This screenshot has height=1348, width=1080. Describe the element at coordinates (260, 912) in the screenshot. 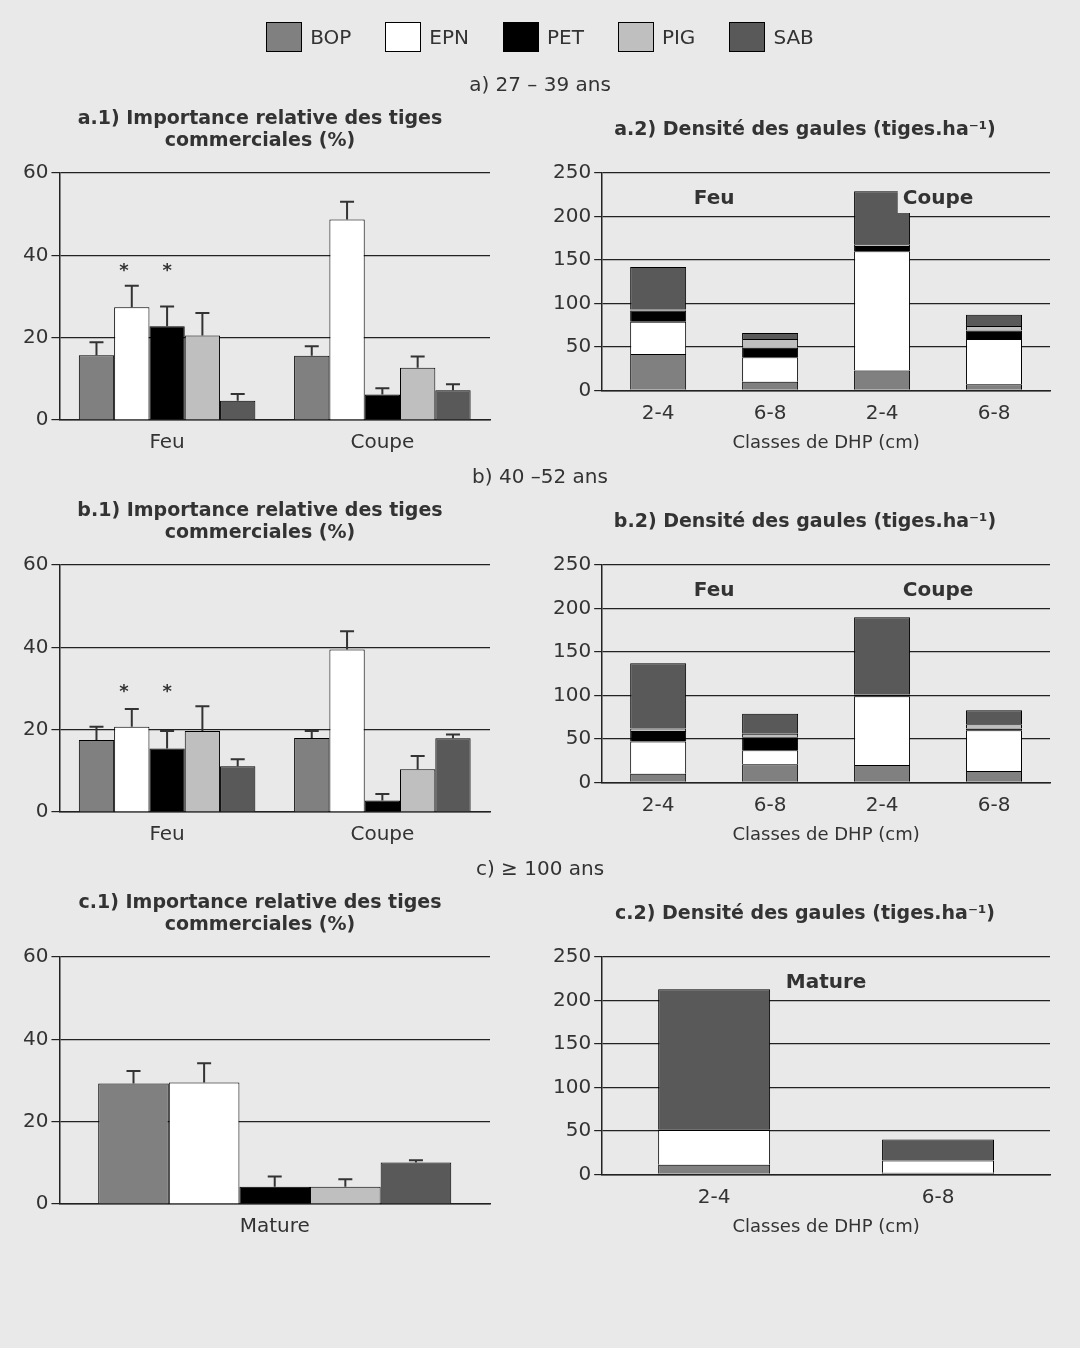

I see `chart-title: c.1) Importance relative des tiges commerciales (%)` at that location.